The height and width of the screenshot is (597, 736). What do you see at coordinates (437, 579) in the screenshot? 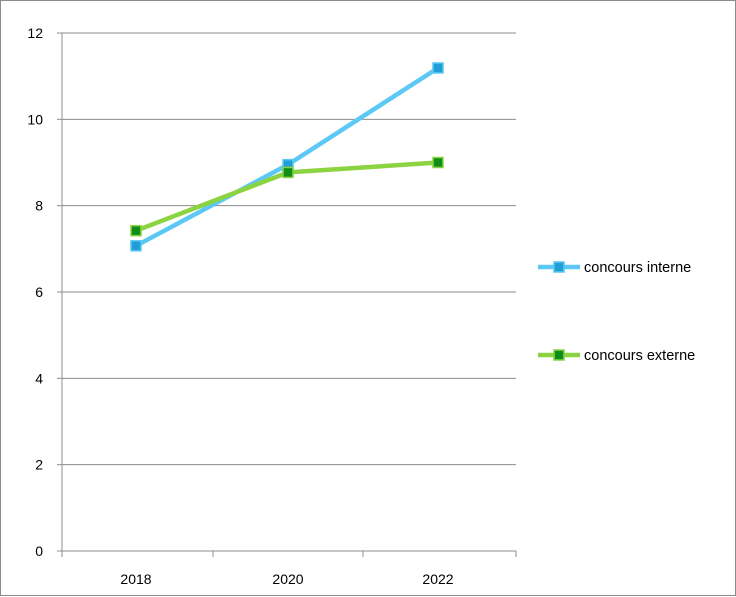
I see `x-tick-label: 2022` at bounding box center [437, 579].